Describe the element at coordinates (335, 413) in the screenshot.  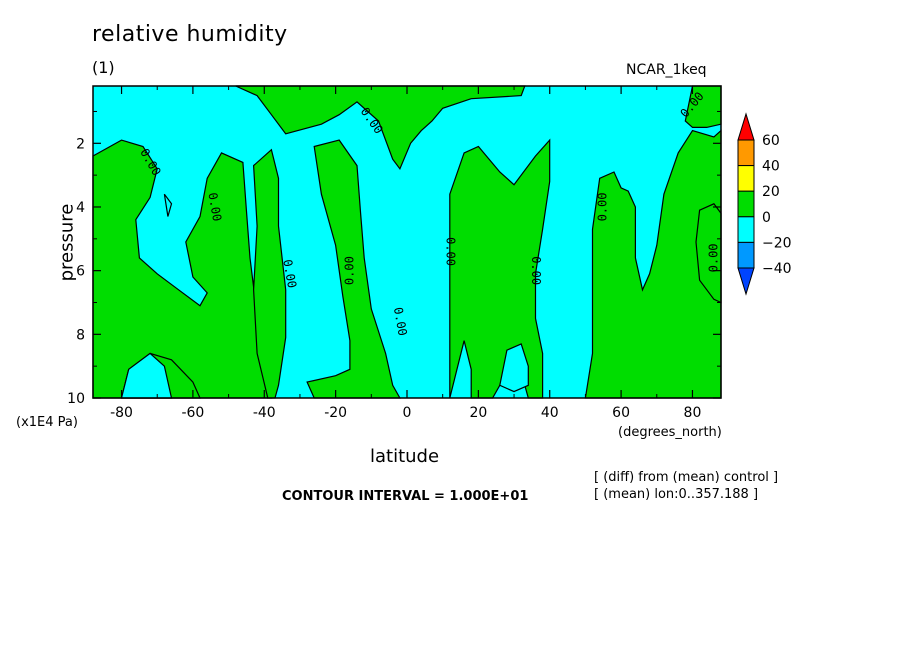
I see `x-tick-label-3: -20` at that location.